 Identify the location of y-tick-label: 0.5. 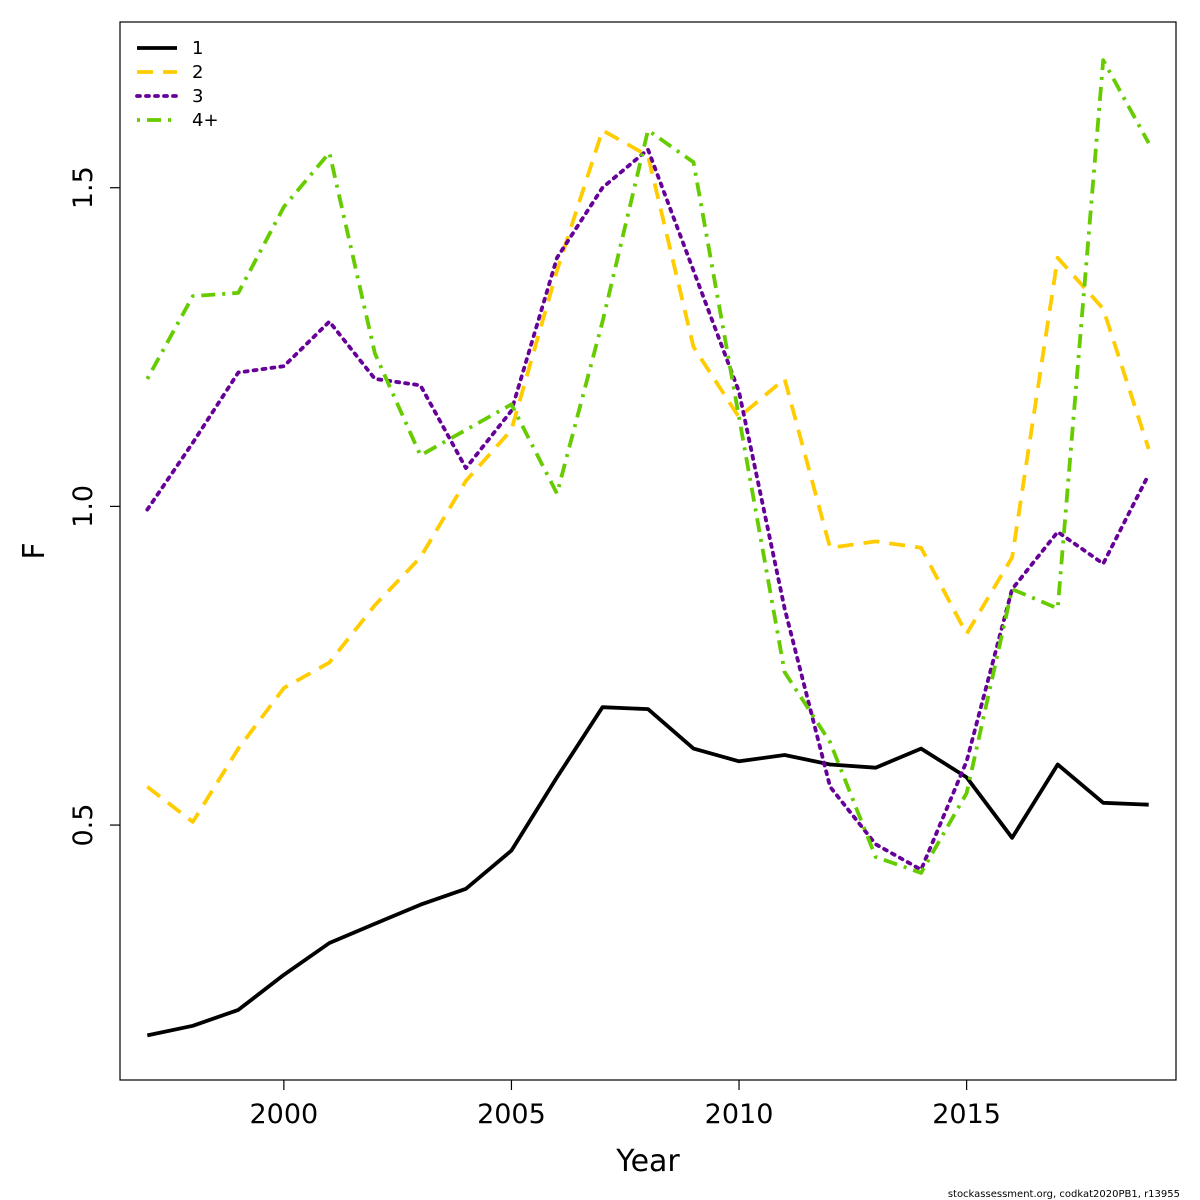
(83, 825).